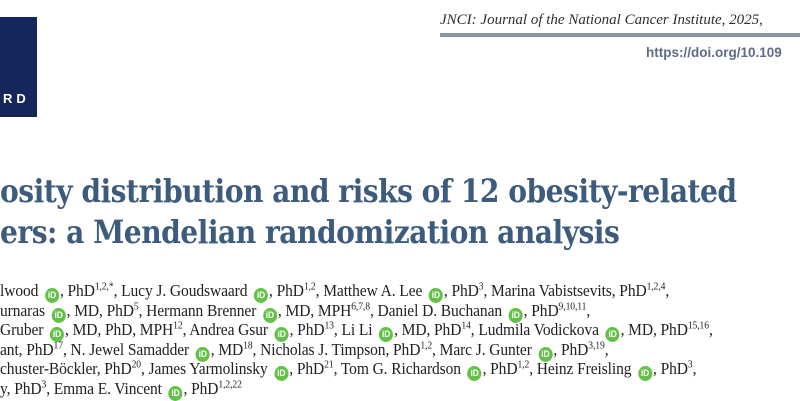 Image resolution: width=800 pixels, height=401 pixels. I want to click on affiliation-superscript: 1,2,22, so click(230, 384).